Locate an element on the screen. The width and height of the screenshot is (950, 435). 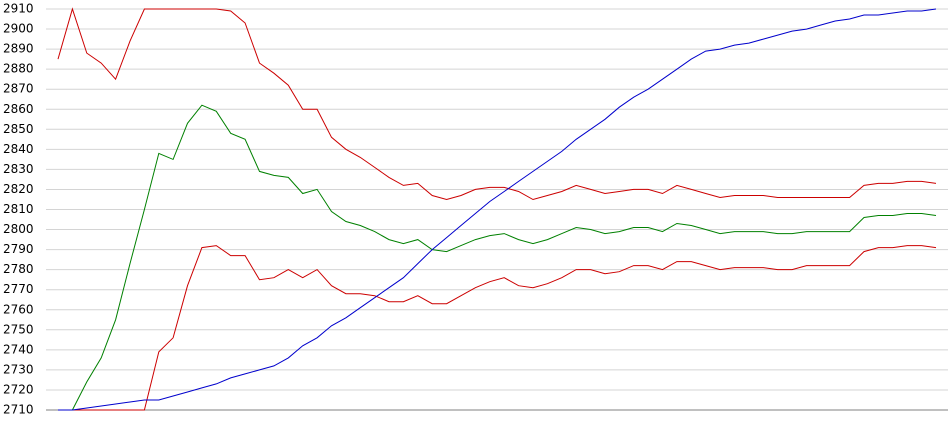
y-tick-label: 2880 is located at coordinates (18, 69).